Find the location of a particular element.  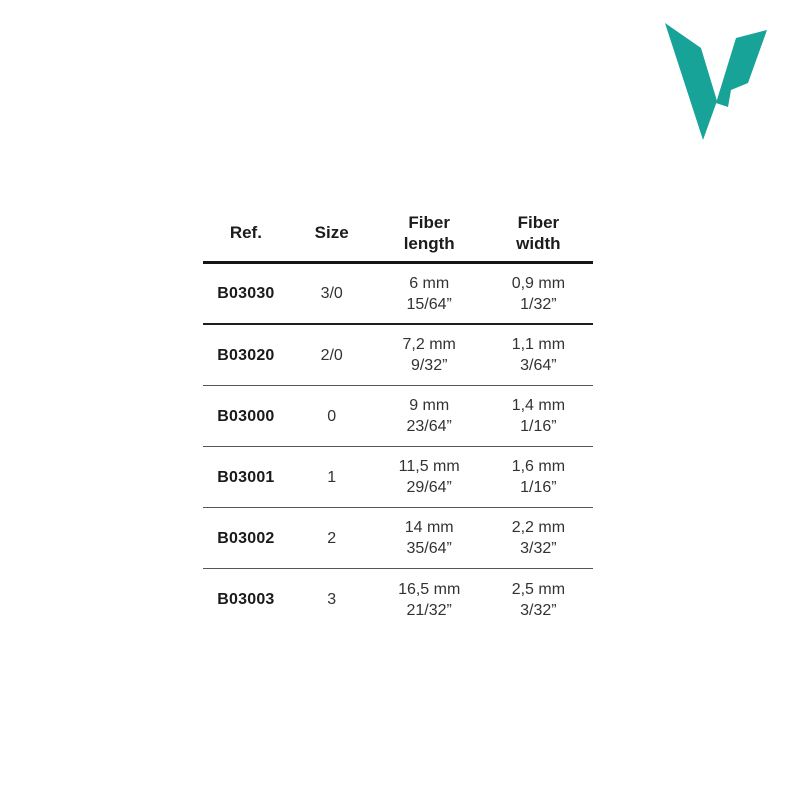

table-row: B03030 3/0 6 mm 15/64” 0,9 mm 1/32” is located at coordinates (398, 294).